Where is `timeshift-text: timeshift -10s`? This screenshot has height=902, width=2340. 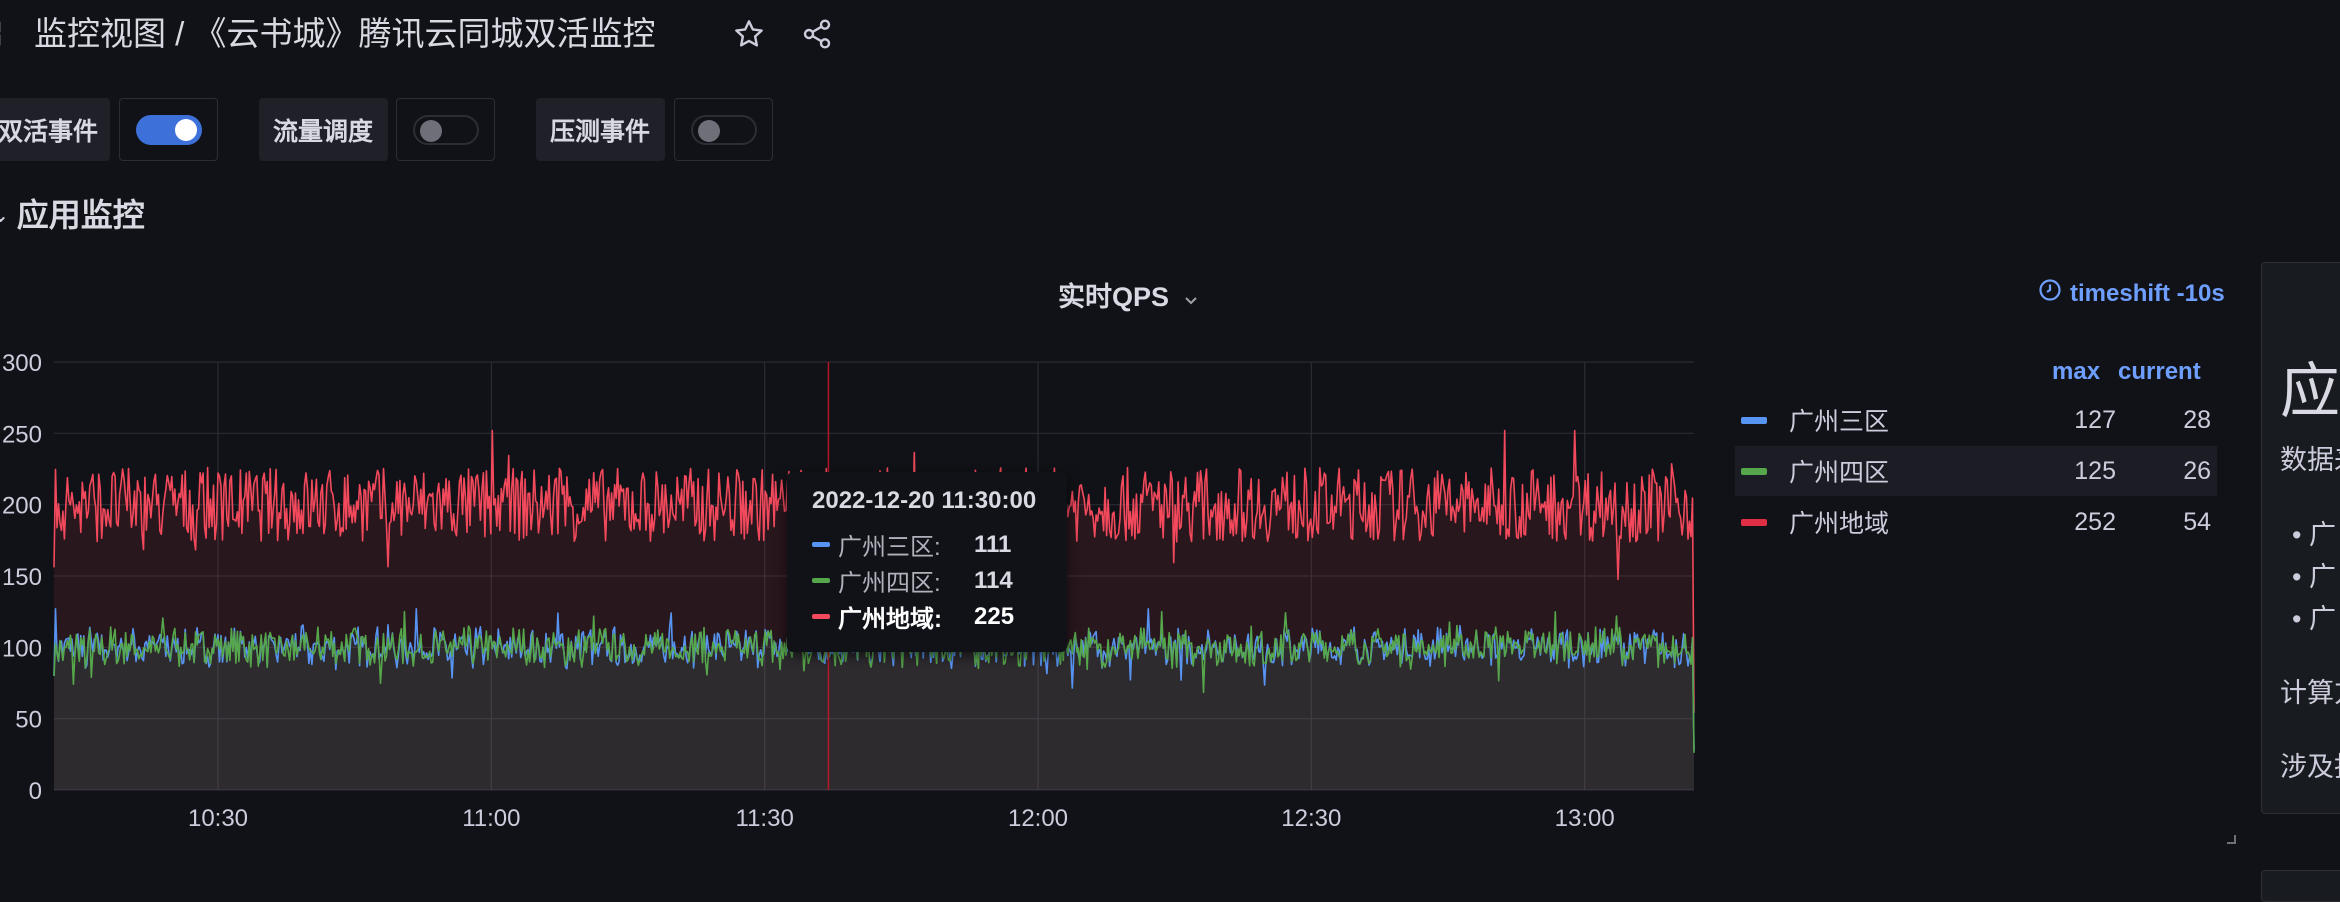
timeshift-text: timeshift -10s is located at coordinates (2147, 293).